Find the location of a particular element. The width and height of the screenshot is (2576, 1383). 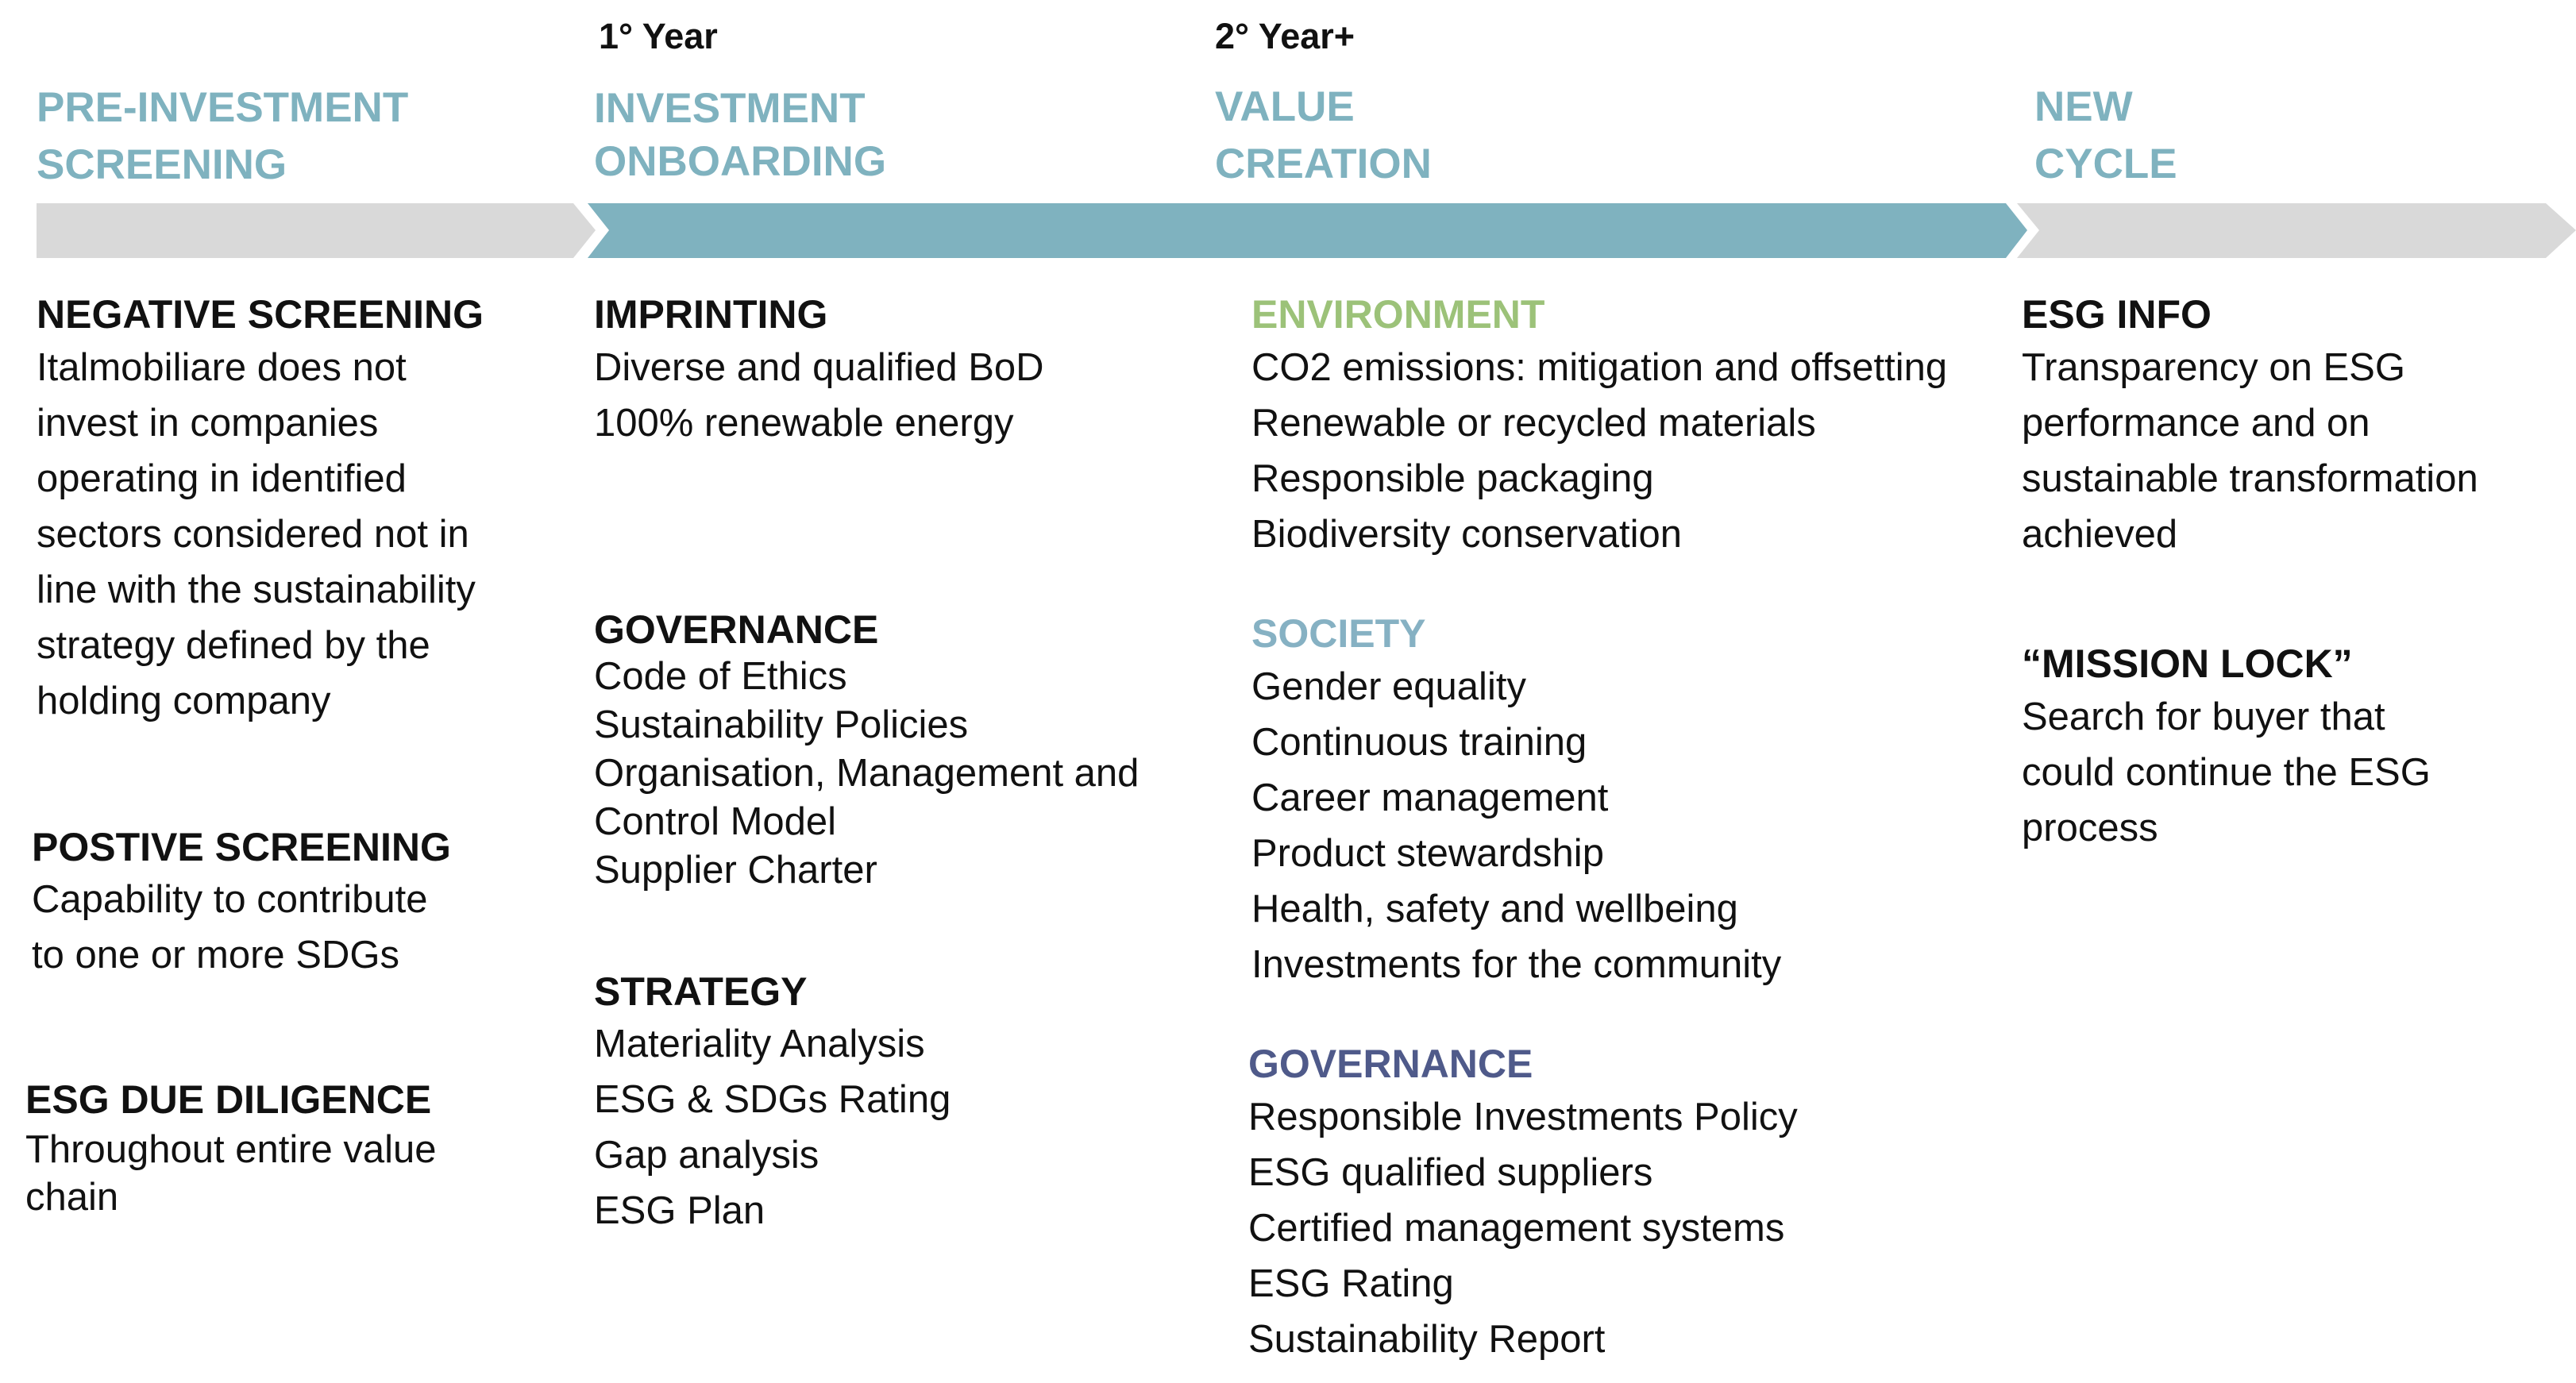

text-line: Search for buyer that is located at coordinates (2203, 716).